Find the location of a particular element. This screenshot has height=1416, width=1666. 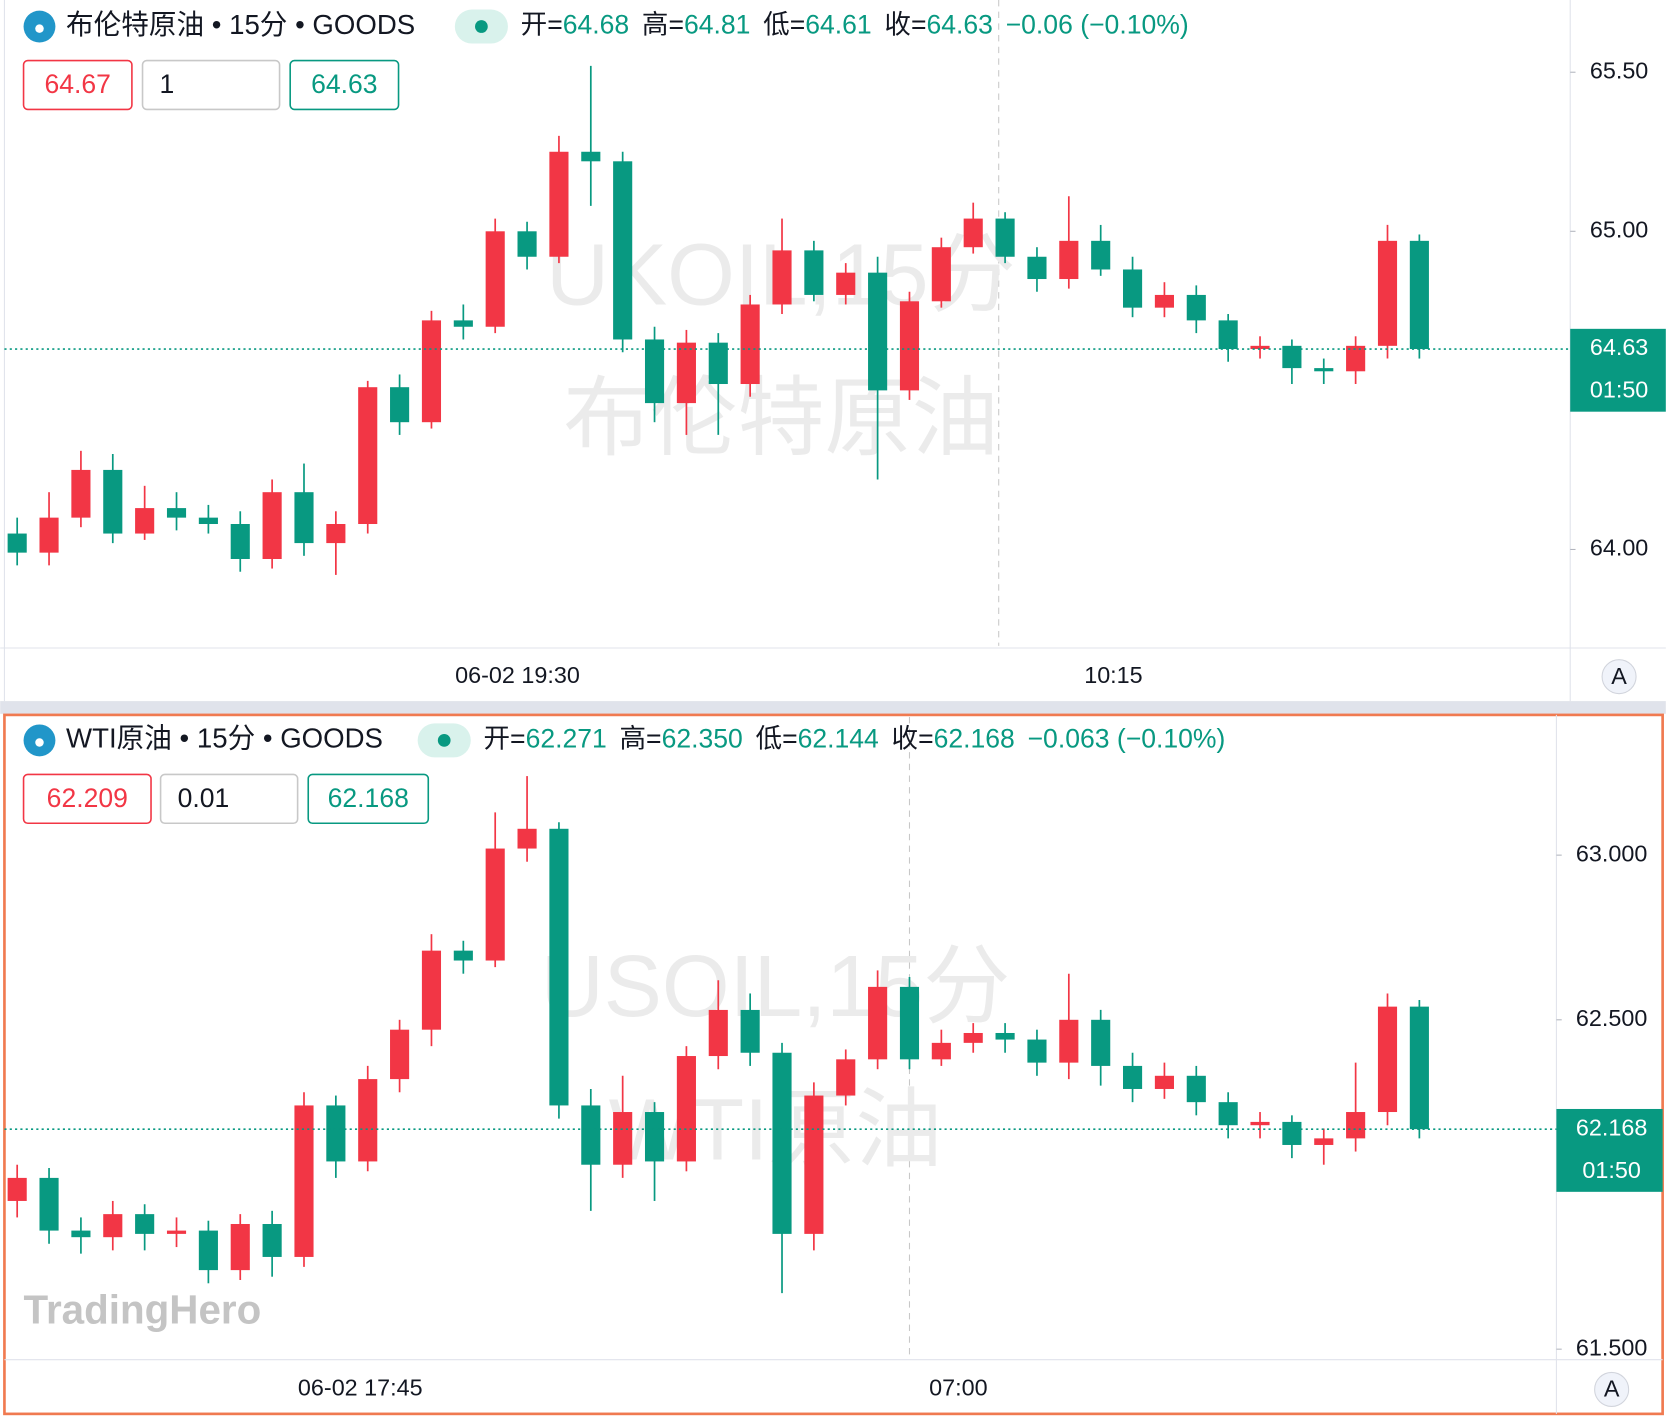

order-buy: 62.168 is located at coordinates (368, 798).